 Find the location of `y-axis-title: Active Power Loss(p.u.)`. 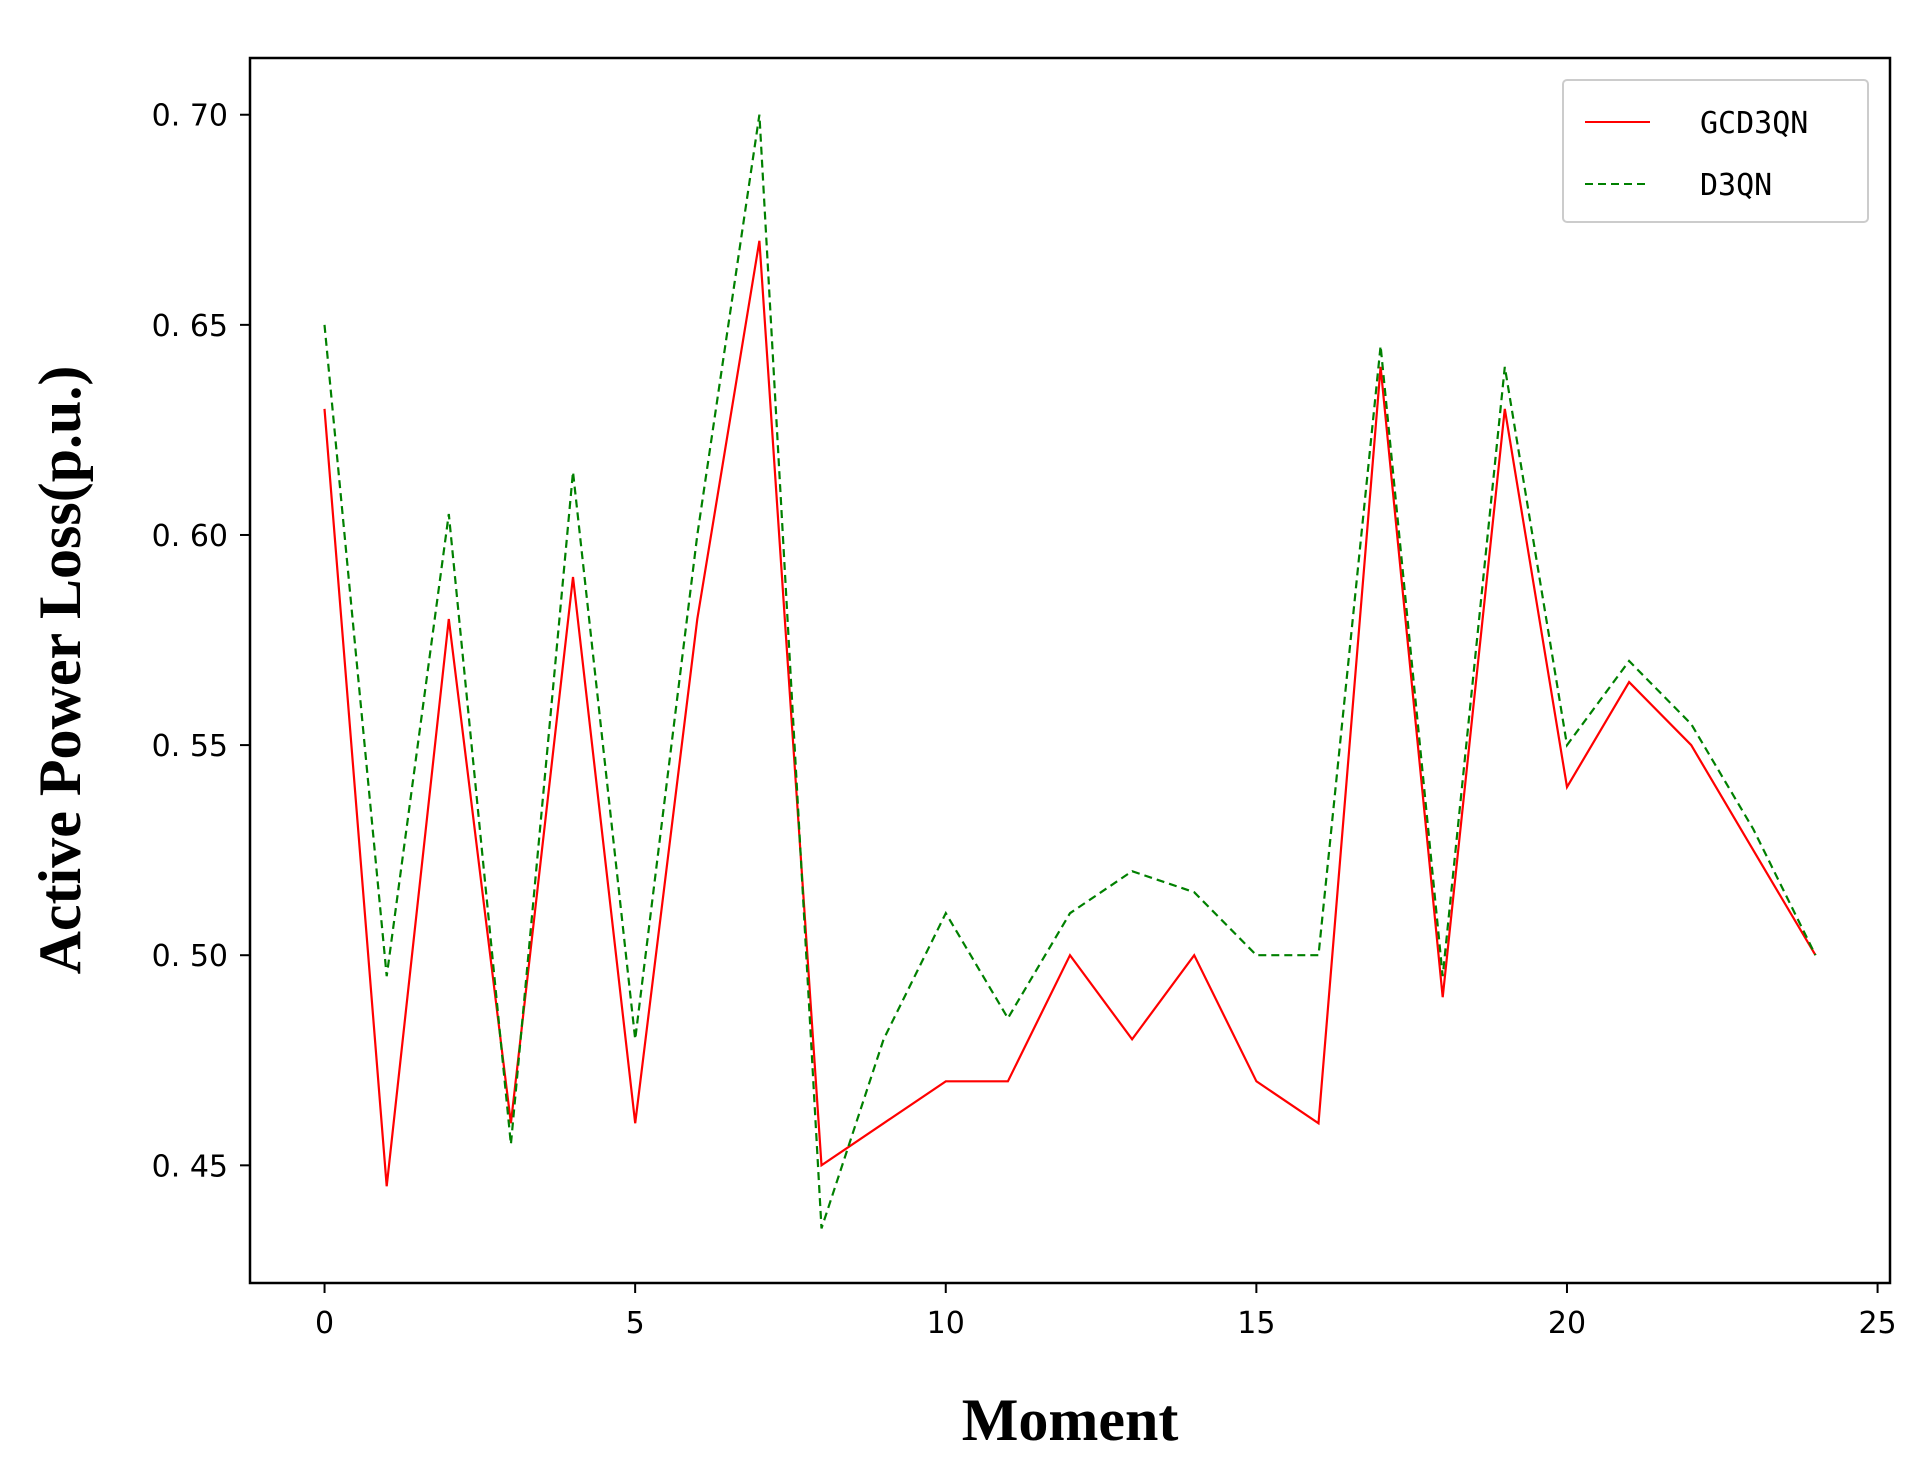

y-axis-title: Active Power Loss(p.u.) is located at coordinates (60, 670).